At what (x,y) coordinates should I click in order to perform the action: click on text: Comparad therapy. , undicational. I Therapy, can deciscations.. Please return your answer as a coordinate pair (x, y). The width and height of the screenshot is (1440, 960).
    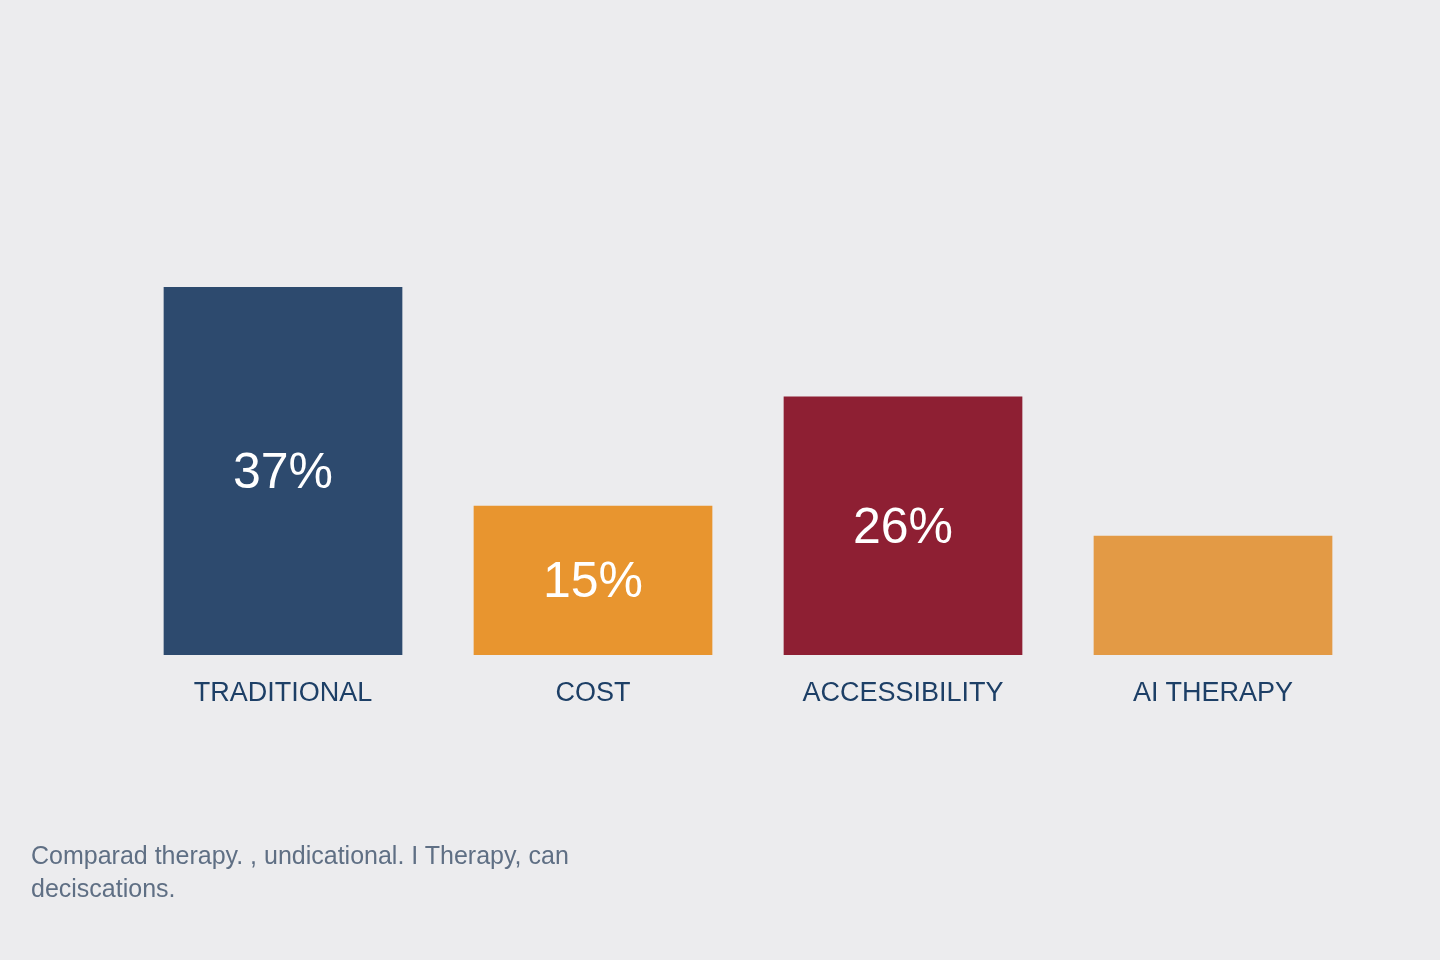
    Looking at the image, I should click on (300, 871).